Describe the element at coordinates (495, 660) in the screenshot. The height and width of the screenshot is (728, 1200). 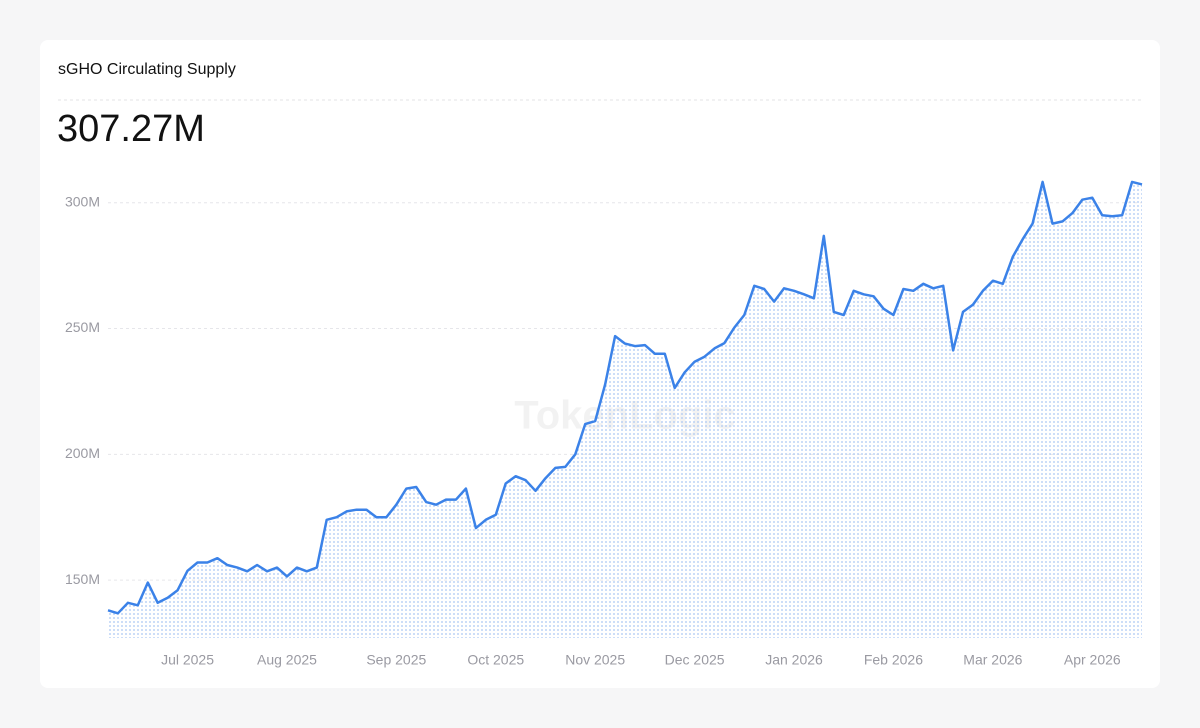
I see `x-tick-label: Oct 2025` at that location.